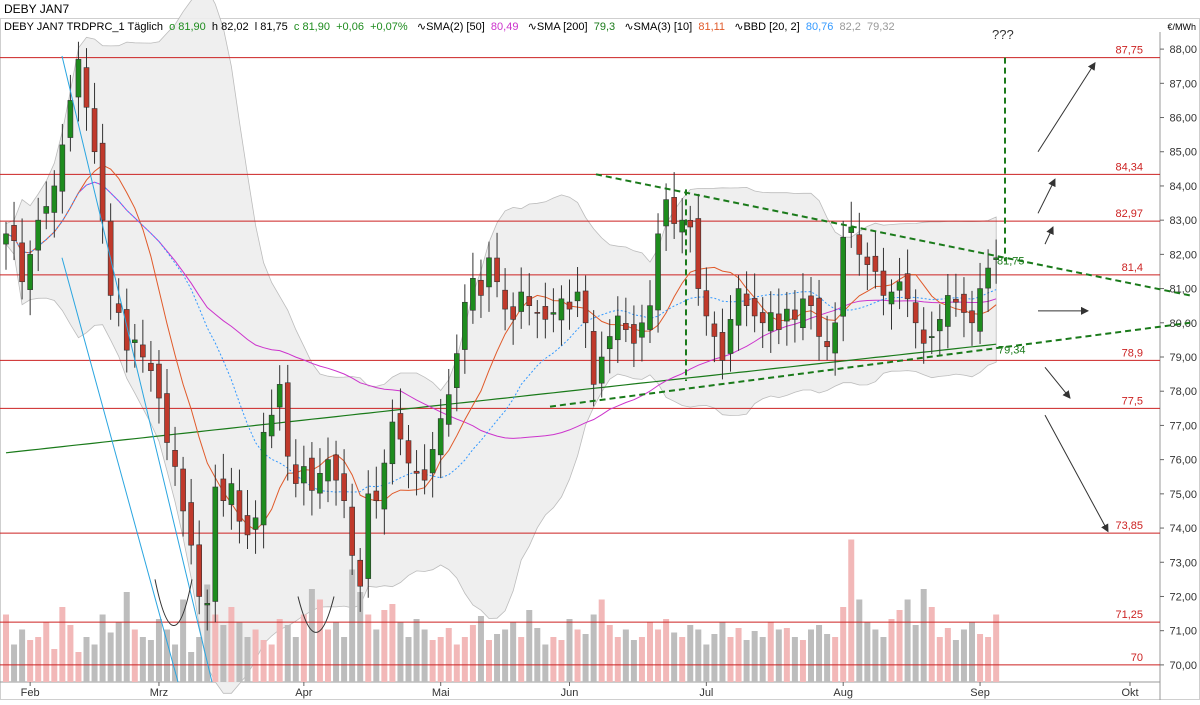  What do you see at coordinates (1129, 51) in the screenshot?
I see `level-label: 87,75` at bounding box center [1129, 51].